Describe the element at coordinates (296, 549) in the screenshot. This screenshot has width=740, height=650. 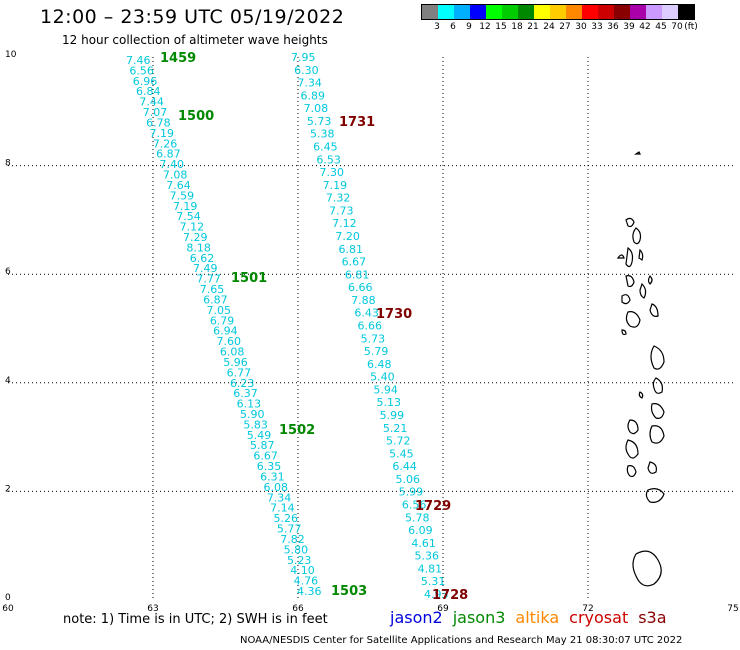
I see `swh-value: 5.80` at that location.